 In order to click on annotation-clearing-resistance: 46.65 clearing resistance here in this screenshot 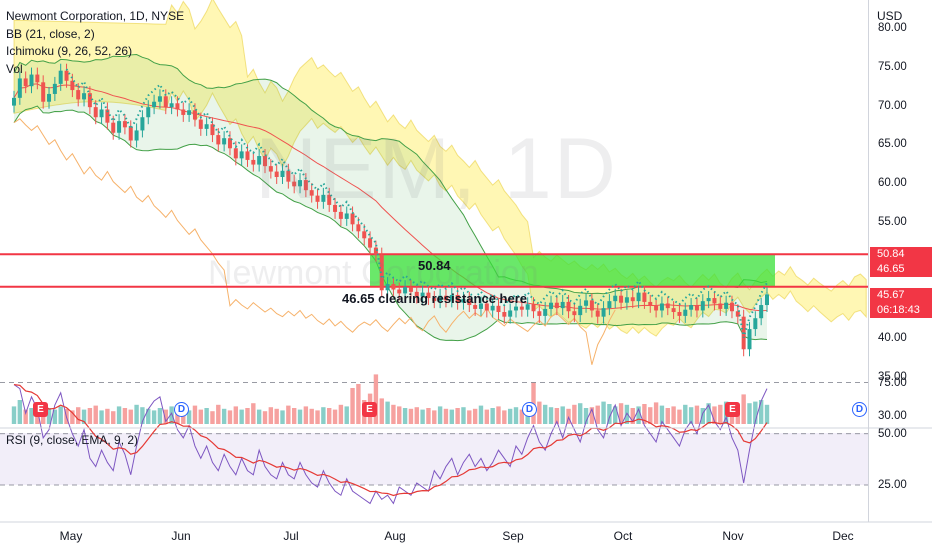, I will do `click(435, 298)`.